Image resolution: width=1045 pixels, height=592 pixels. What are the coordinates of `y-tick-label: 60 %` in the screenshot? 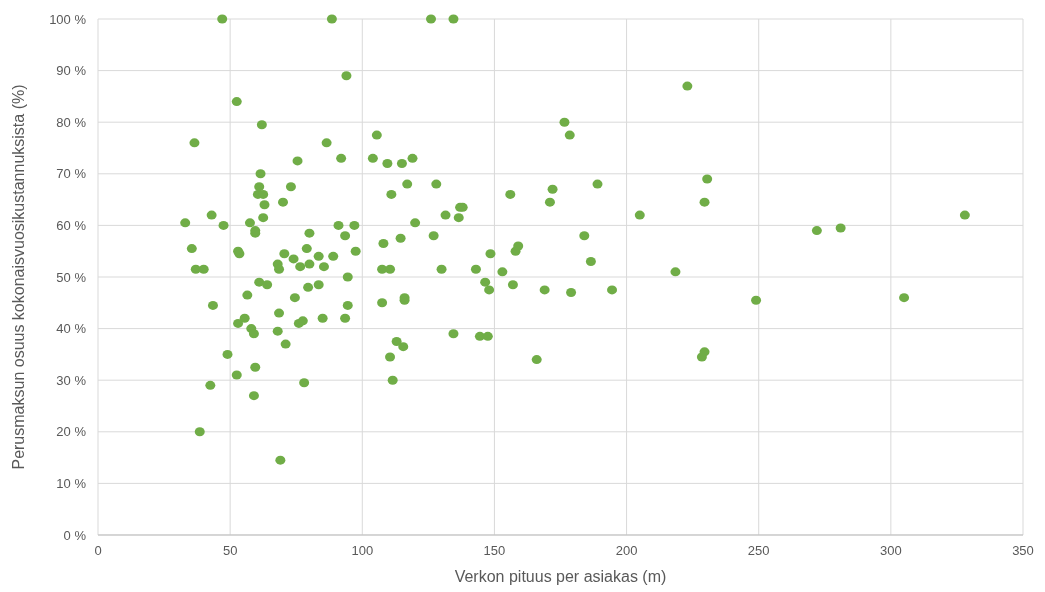 It's located at (71, 225).